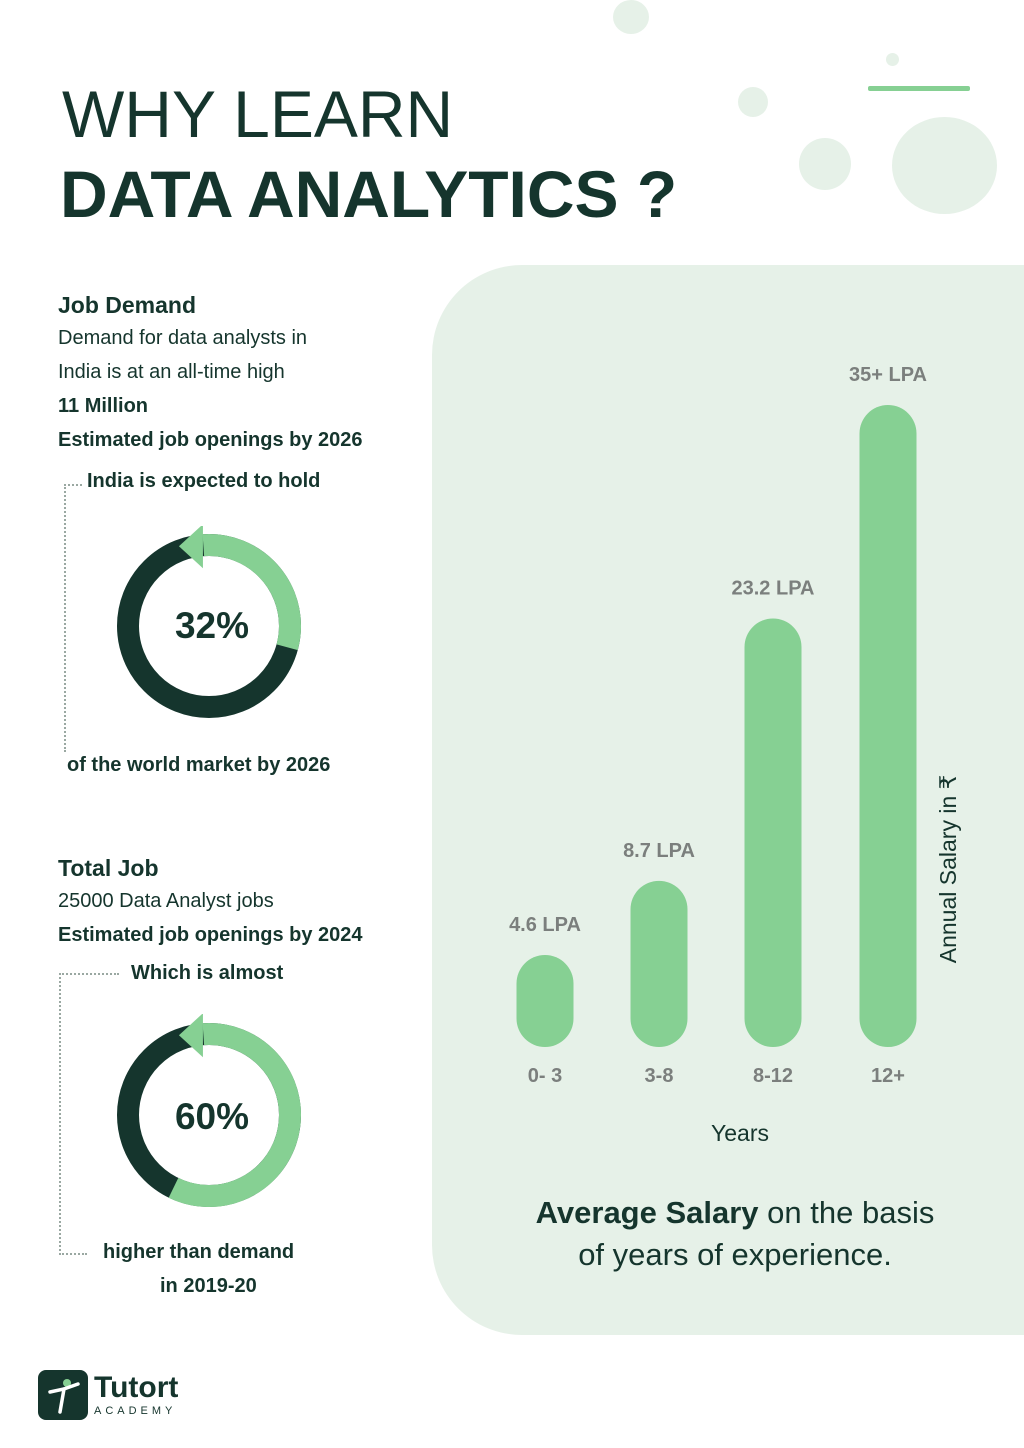 The height and width of the screenshot is (1448, 1024). What do you see at coordinates (944, 165) in the screenshot?
I see `decor-circle-large` at bounding box center [944, 165].